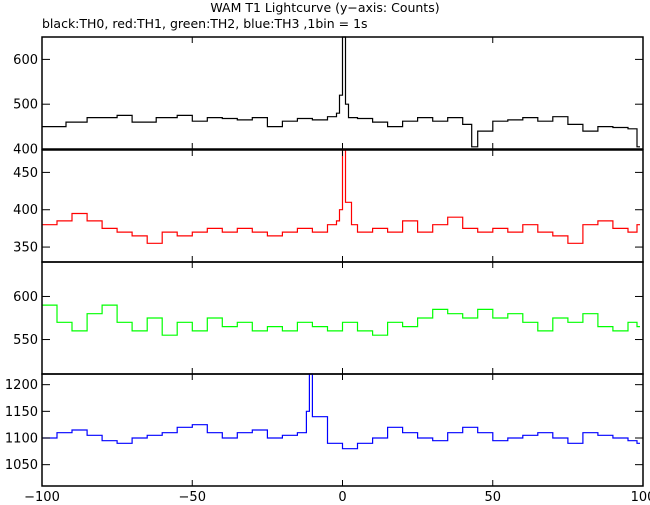 The image size is (650, 505). What do you see at coordinates (21, 412) in the screenshot?
I see `y-tick-label: 1150` at bounding box center [21, 412].